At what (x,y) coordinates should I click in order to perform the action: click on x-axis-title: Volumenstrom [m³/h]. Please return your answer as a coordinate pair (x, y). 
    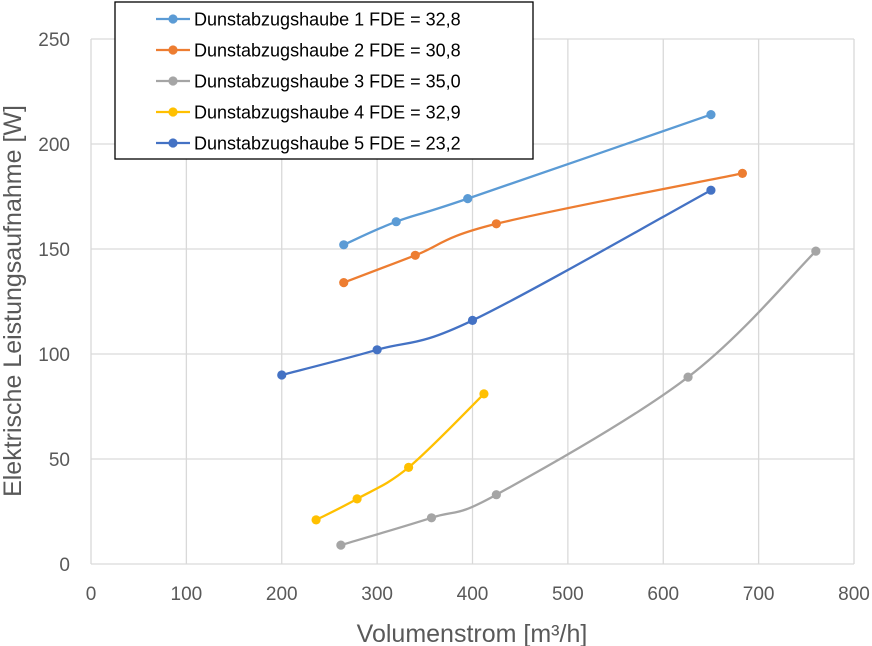
    Looking at the image, I should click on (472, 633).